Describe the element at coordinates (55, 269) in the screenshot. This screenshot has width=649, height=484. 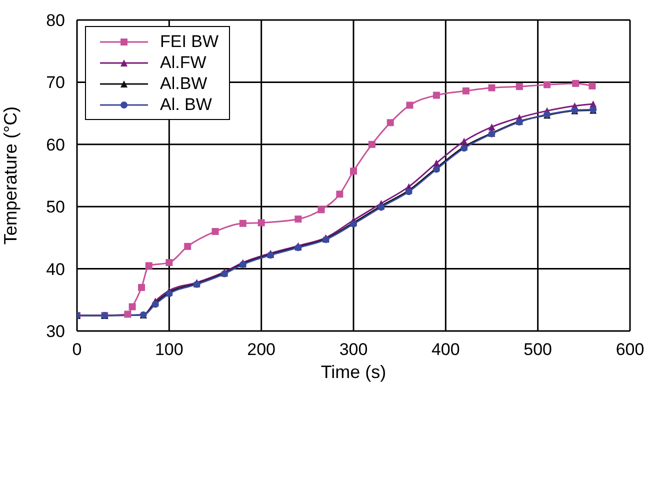
I see `y-tick-label: 40` at that location.